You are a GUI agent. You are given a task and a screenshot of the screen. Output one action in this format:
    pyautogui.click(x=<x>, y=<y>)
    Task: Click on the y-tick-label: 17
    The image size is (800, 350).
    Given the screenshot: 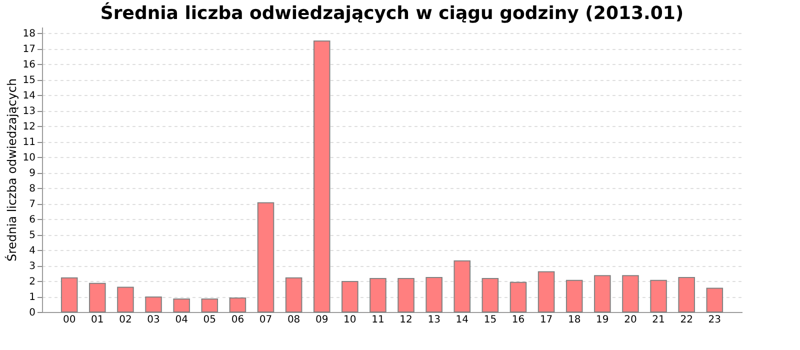 What is the action you would take?
    pyautogui.click(x=29, y=50)
    